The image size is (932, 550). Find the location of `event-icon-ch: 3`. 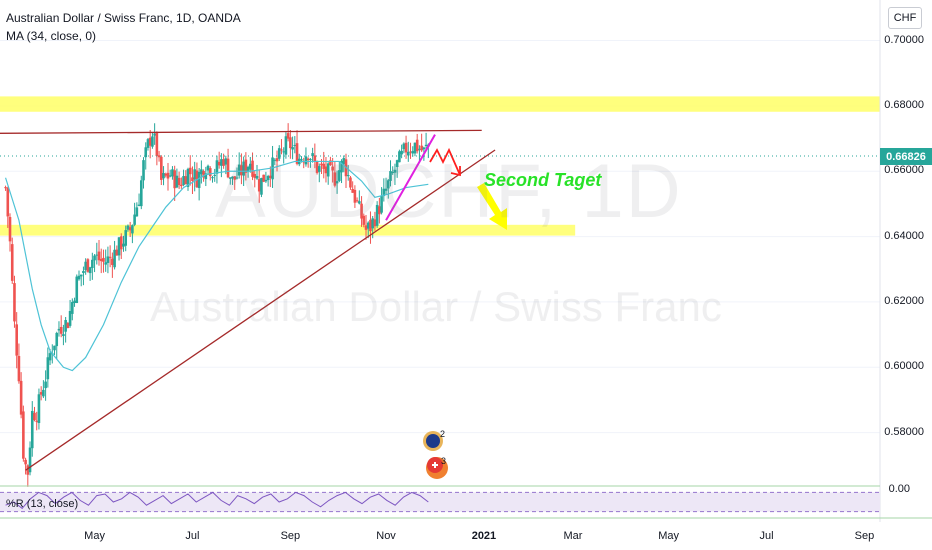

event-icon-ch: 3 is located at coordinates (437, 467).